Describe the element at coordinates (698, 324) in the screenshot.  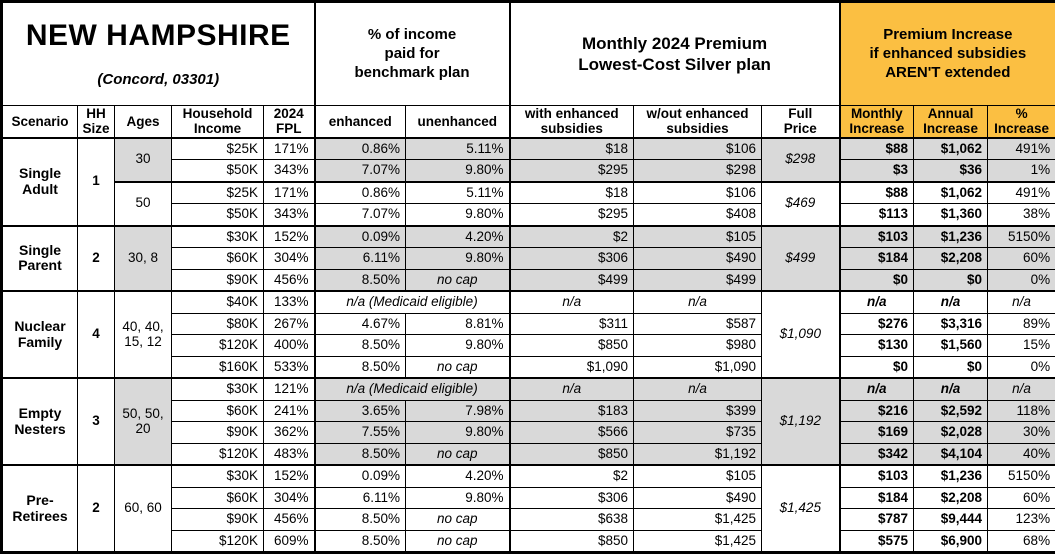
I see `premium-without-subsidies-cell: $587` at that location.